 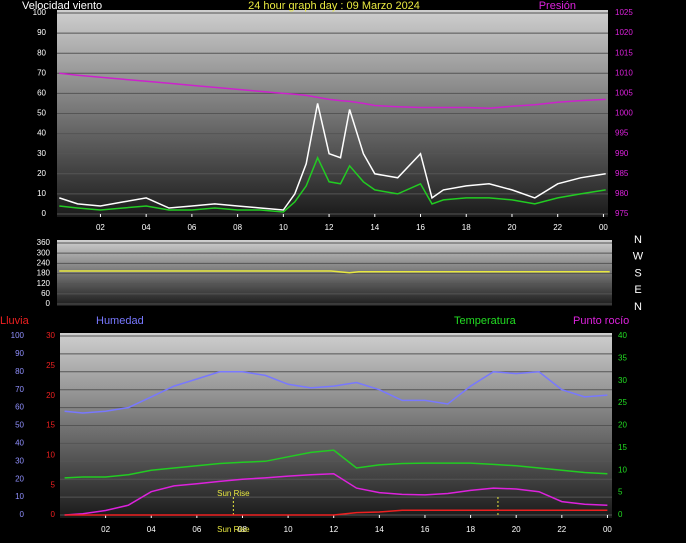 What do you see at coordinates (624, 32) in the screenshot?
I see `y-tick-label: 1020` at bounding box center [624, 32].